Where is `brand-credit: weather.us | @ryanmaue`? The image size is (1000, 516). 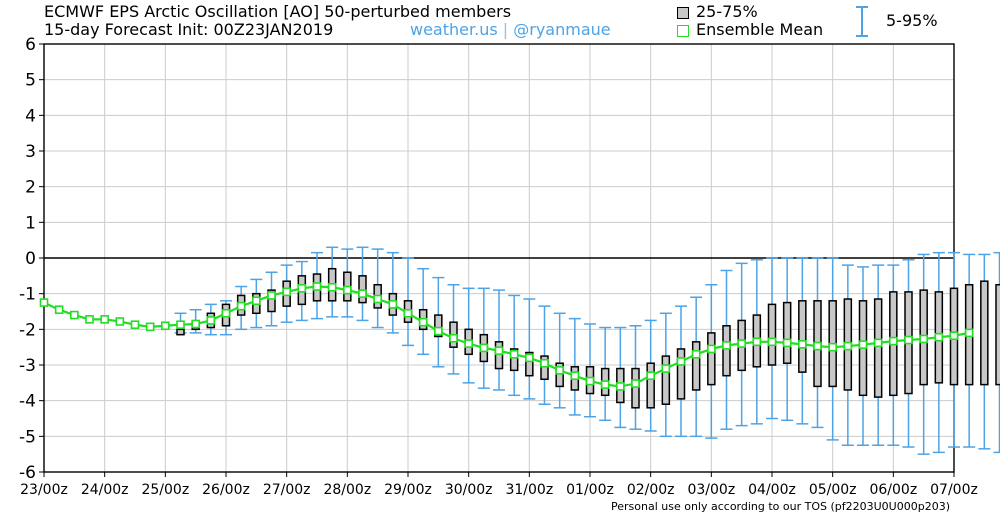 brand-credit: weather.us | @ryanmaue is located at coordinates (510, 30).